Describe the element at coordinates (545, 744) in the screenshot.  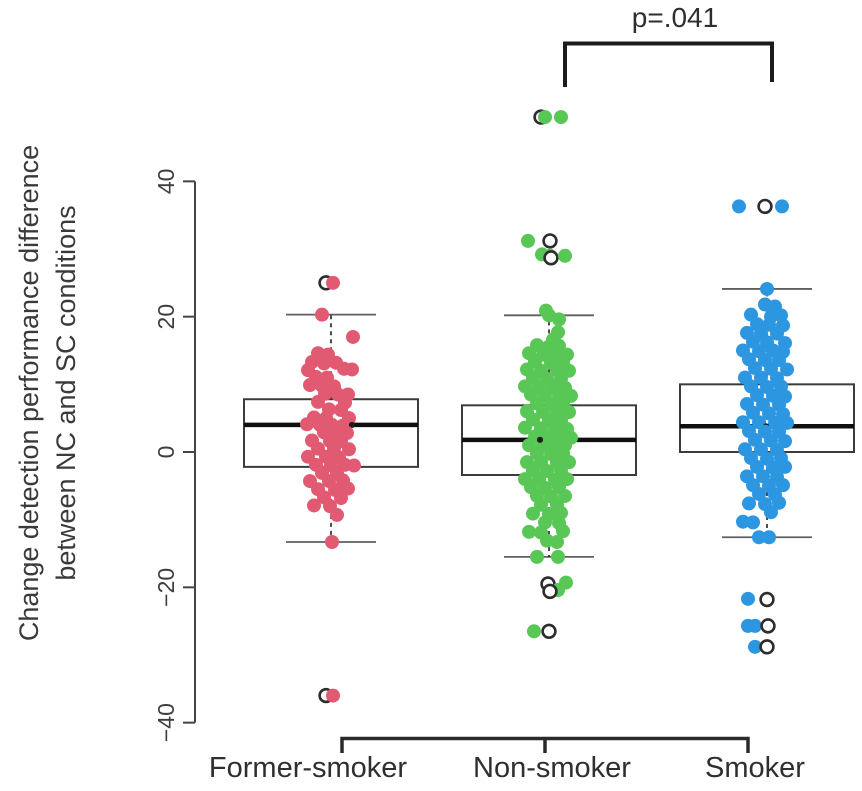
I see `bottom-group-bracket` at that location.